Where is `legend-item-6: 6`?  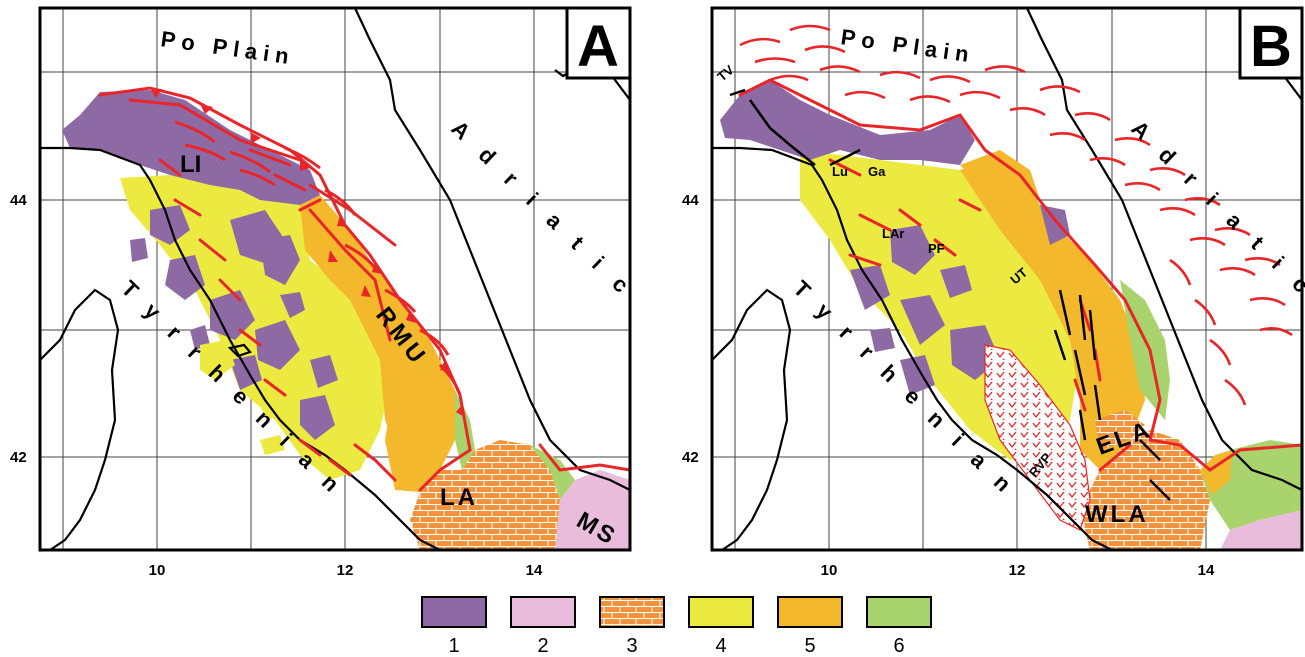 legend-item-6: 6 is located at coordinates (899, 626).